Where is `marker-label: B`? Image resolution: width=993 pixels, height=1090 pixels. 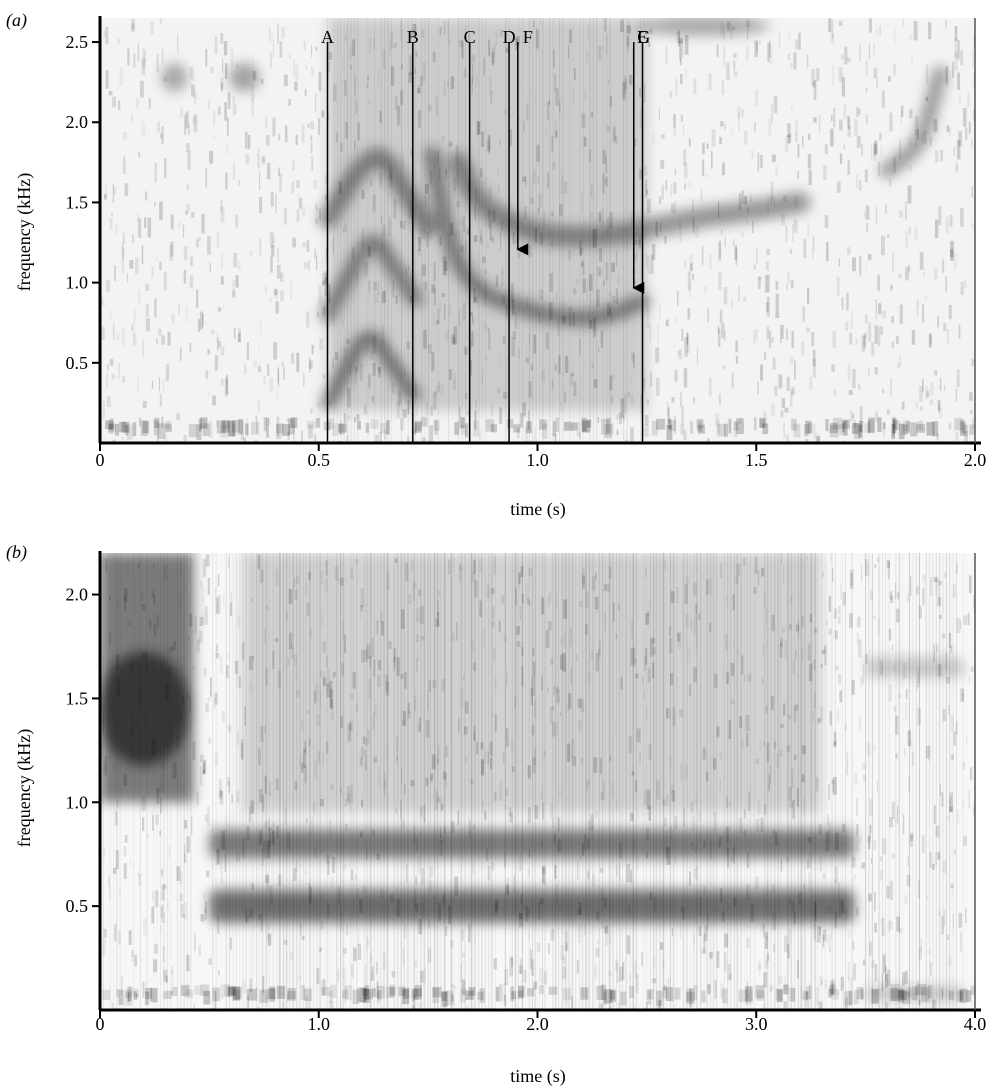 marker-label: B is located at coordinates (413, 37).